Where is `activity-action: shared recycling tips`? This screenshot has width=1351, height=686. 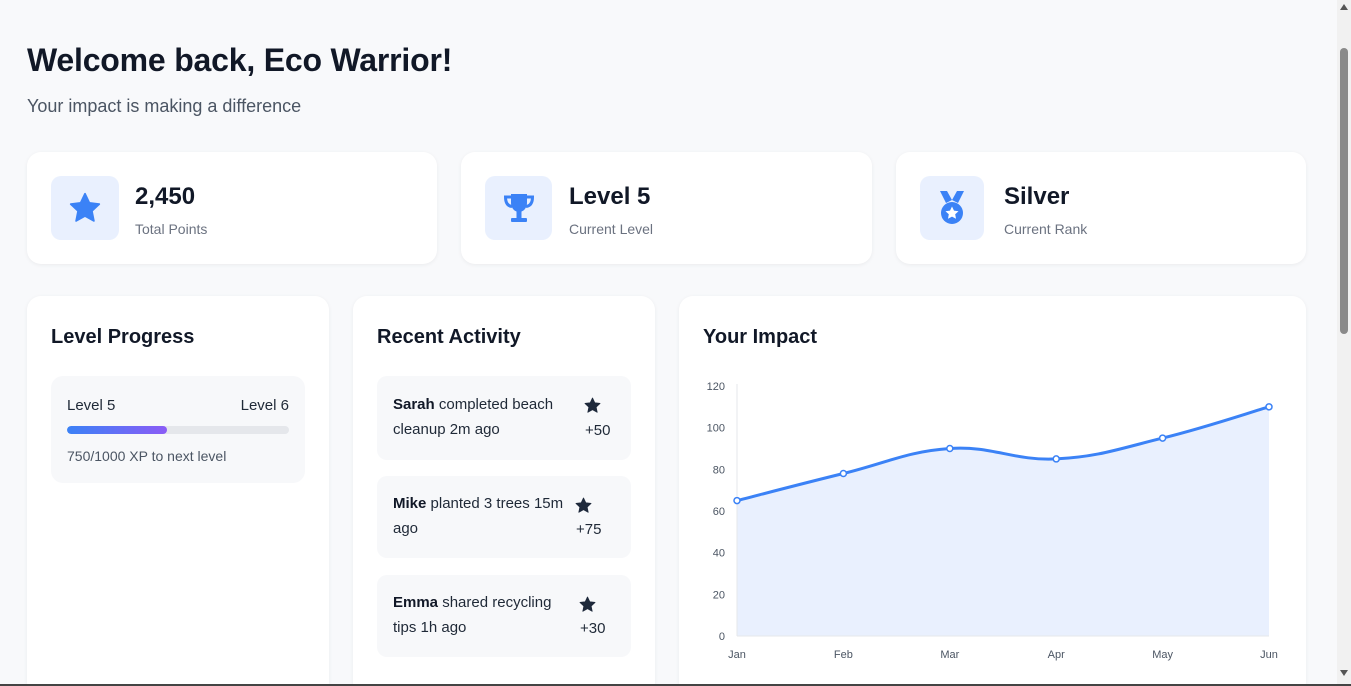
activity-action: shared recycling tips is located at coordinates (472, 615).